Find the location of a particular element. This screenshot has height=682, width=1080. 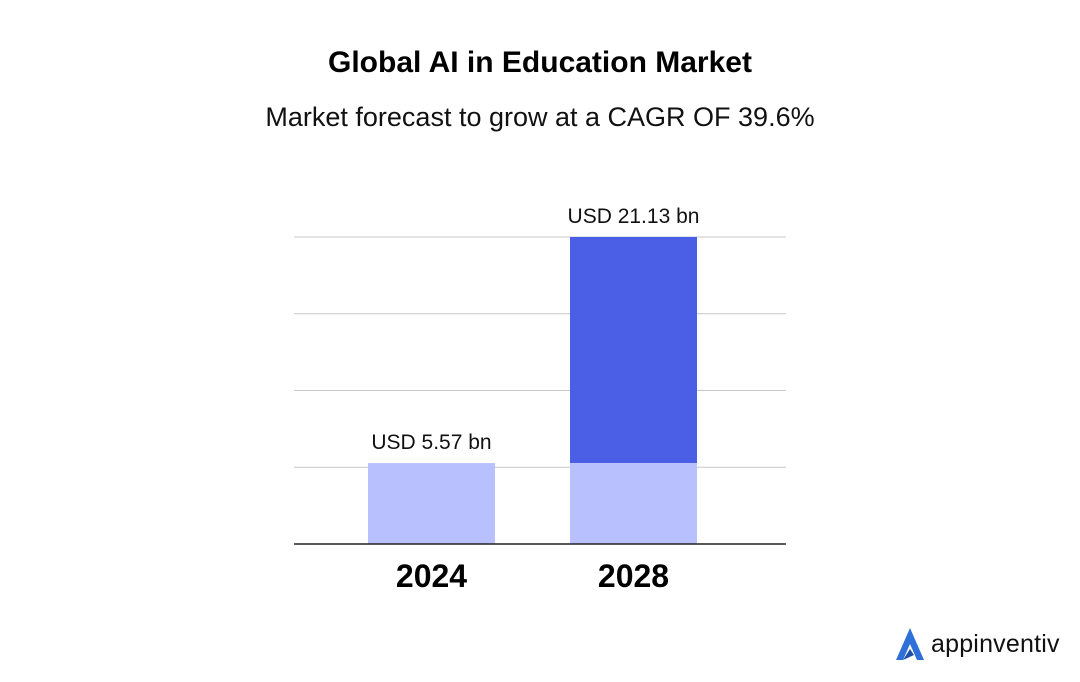

bars is located at coordinates (532, 390).